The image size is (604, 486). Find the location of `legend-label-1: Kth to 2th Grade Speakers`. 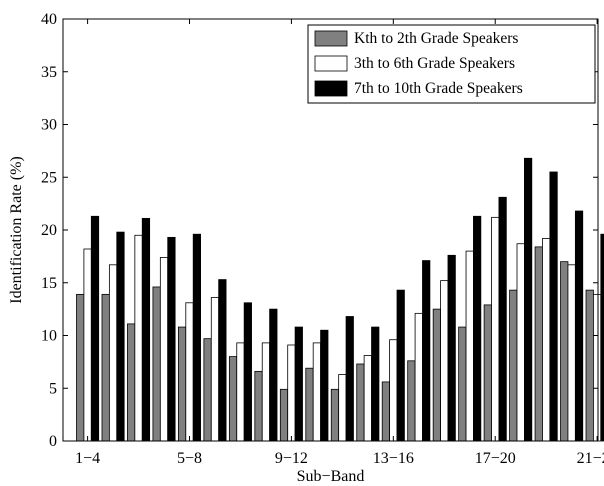

legend-label-1: Kth to 2th Grade Speakers is located at coordinates (436, 38).